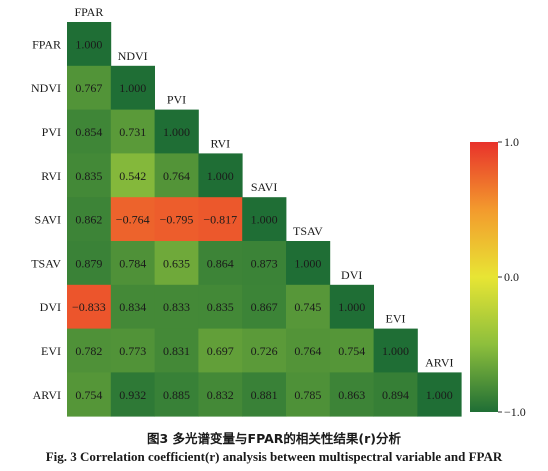 The width and height of the screenshot is (548, 471). Describe the element at coordinates (515, 412) in the screenshot. I see `colorbar-tick-label: −1.0` at that location.